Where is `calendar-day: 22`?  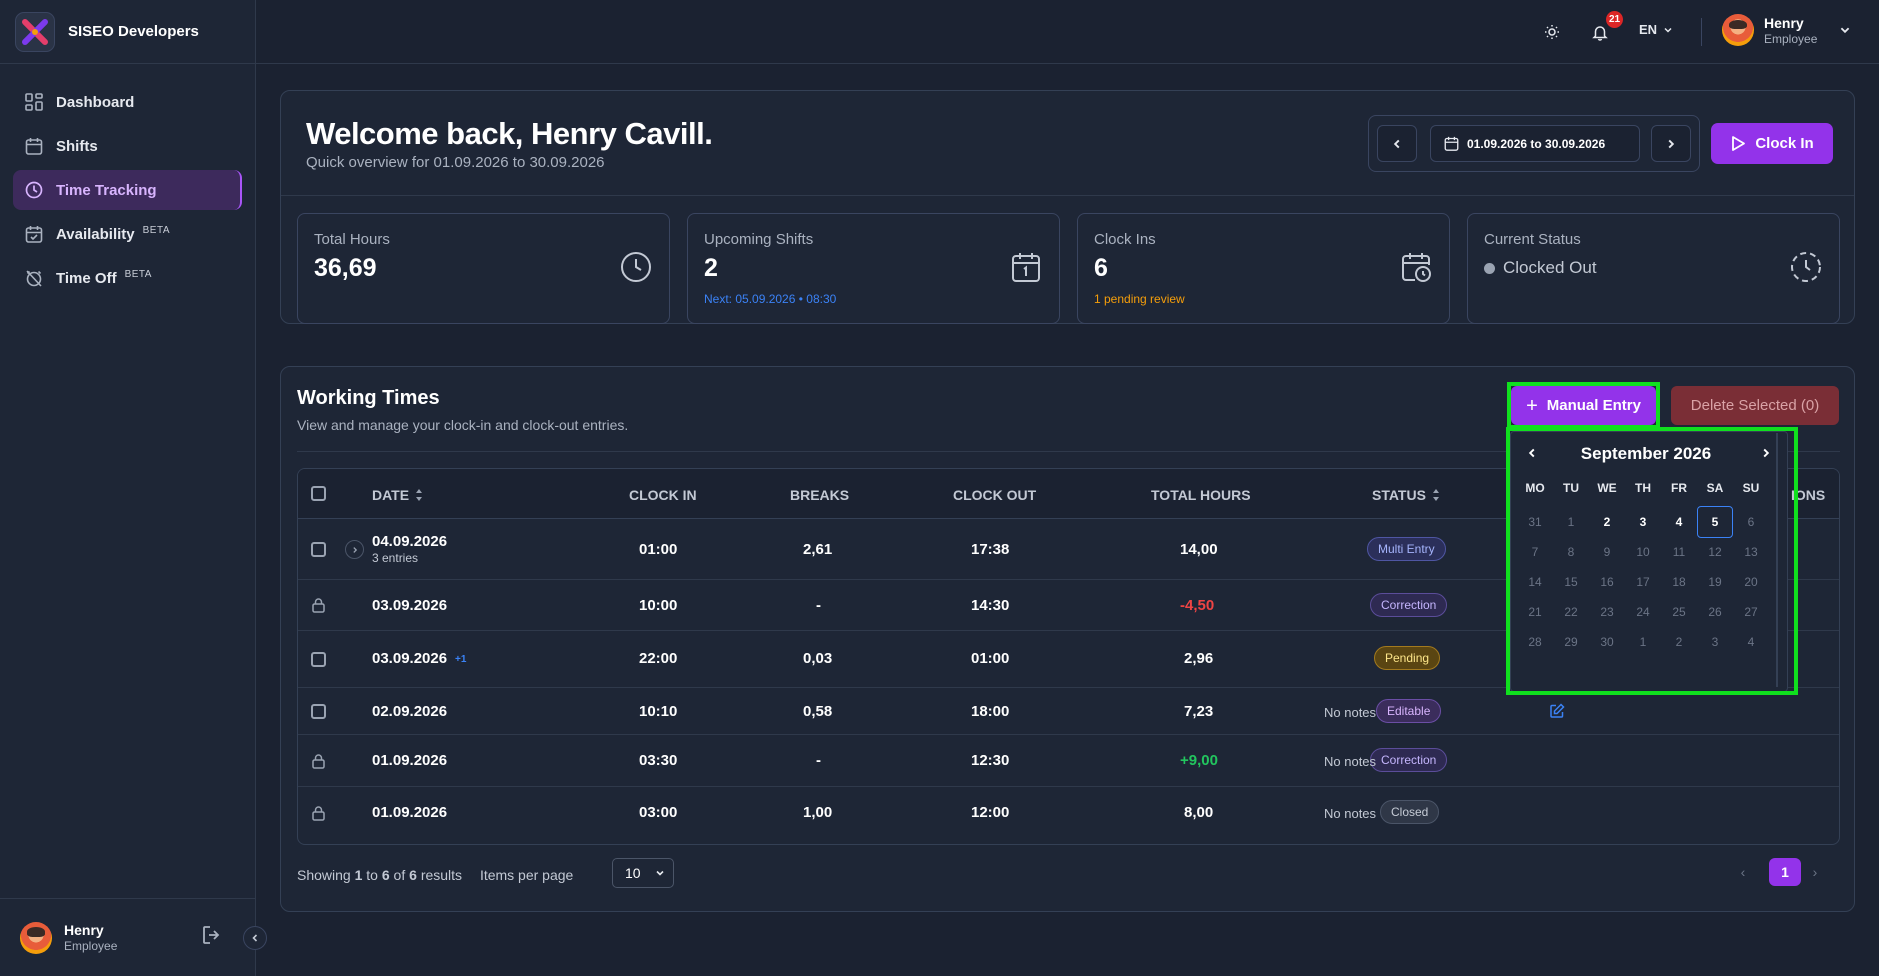
calendar-day: 22 is located at coordinates (1571, 612).